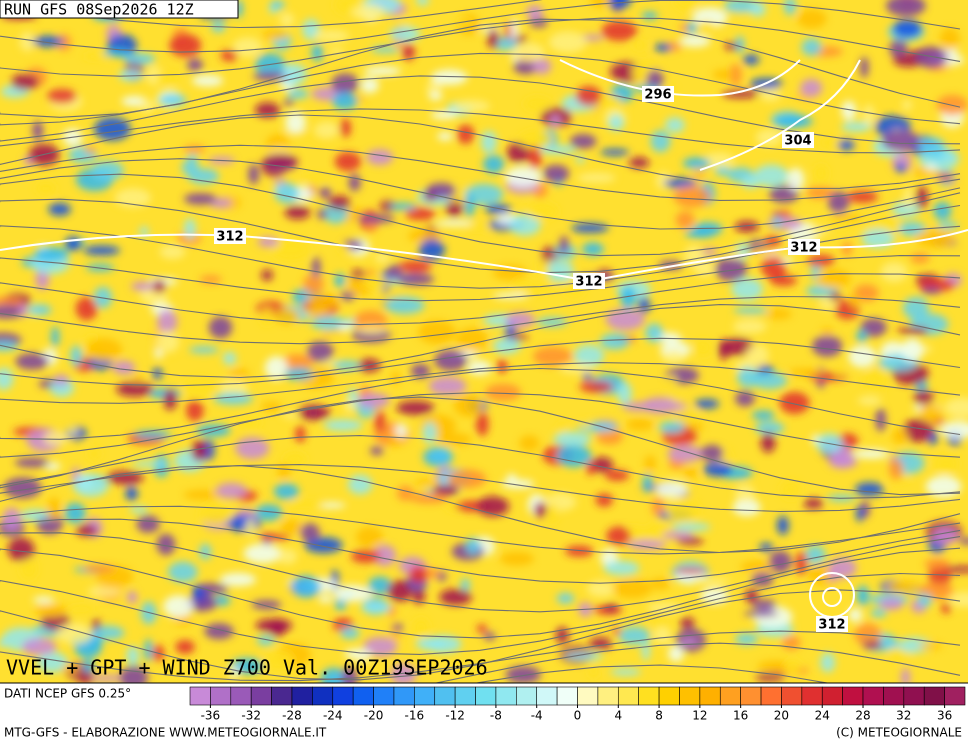 This screenshot has height=749, width=968. I want to click on source-label: DATI NCEP GFS 0.25°, so click(67, 694).